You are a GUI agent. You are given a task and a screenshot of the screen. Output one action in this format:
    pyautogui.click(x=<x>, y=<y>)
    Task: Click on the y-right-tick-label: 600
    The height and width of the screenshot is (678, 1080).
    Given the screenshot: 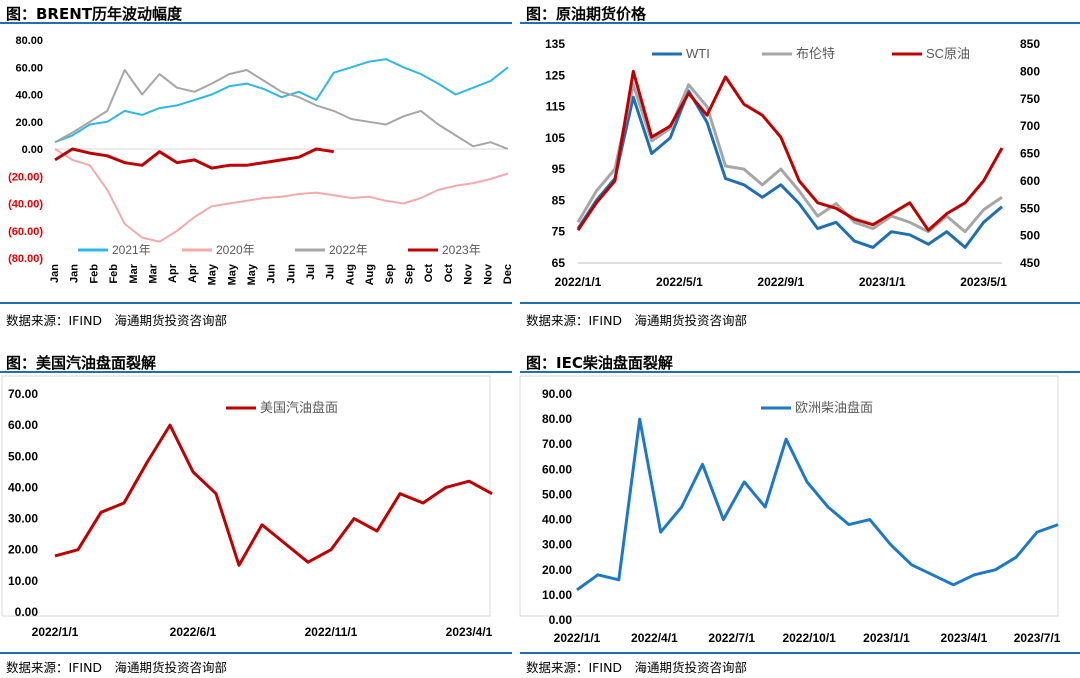 What is the action you would take?
    pyautogui.click(x=1030, y=181)
    